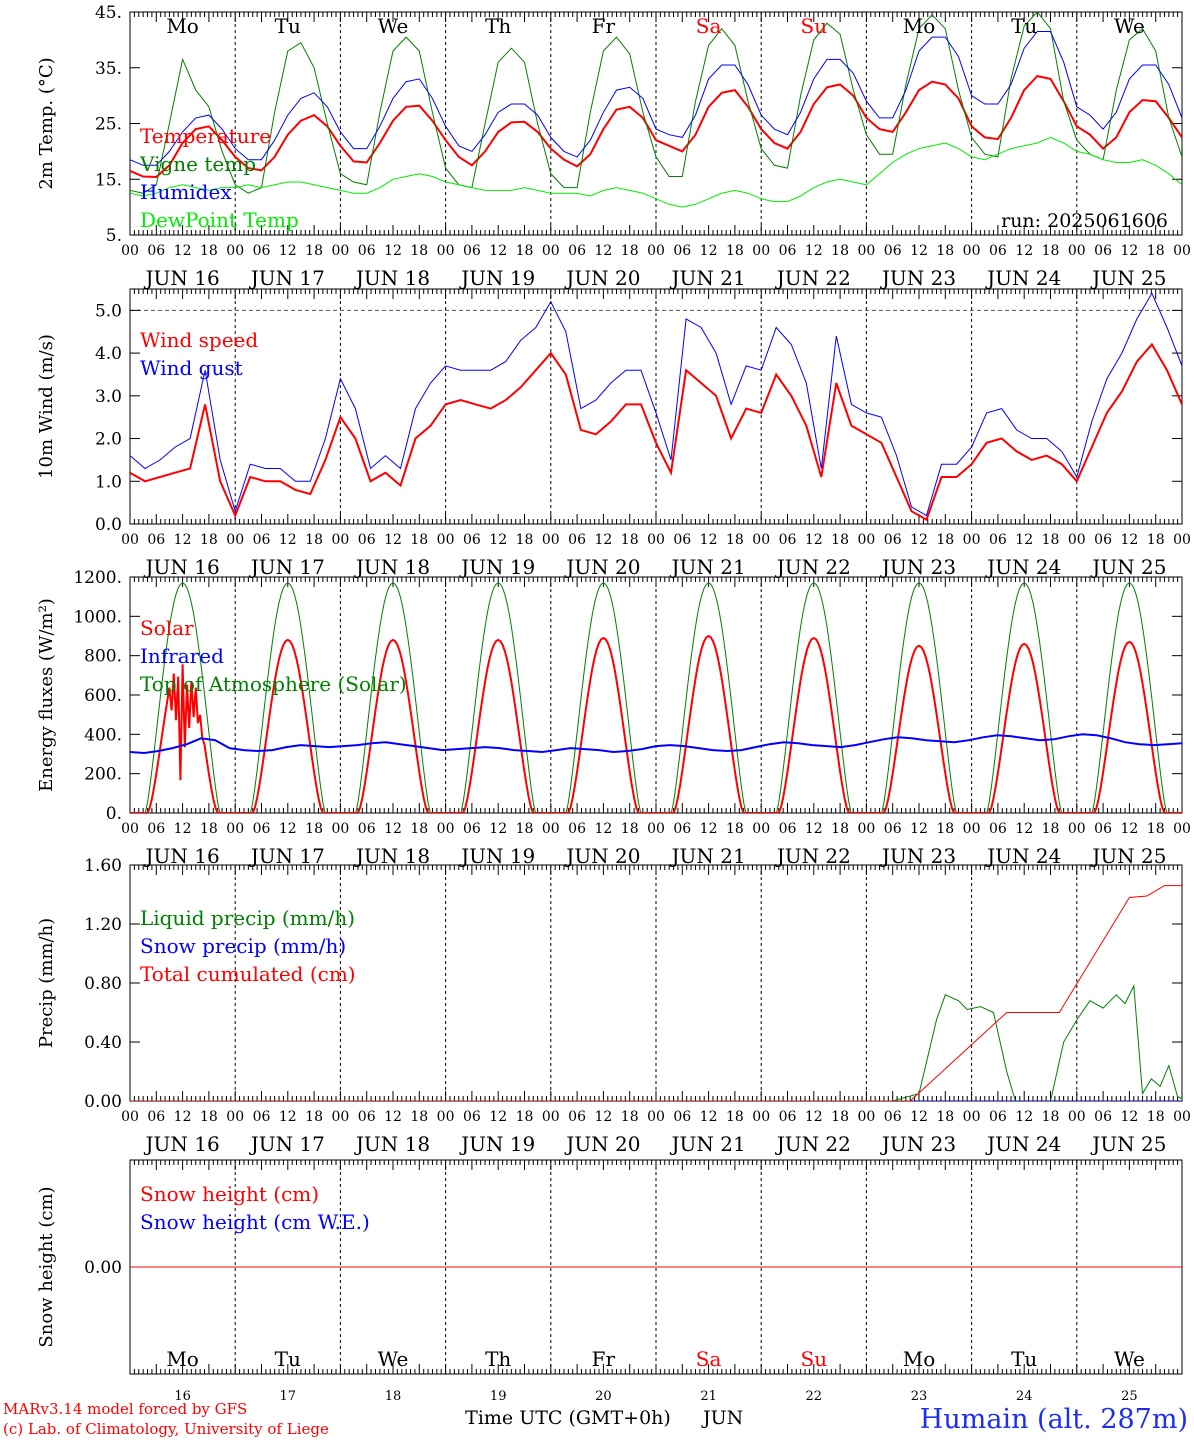 The width and height of the screenshot is (1194, 1440). Describe the element at coordinates (243, 946) in the screenshot. I see `legend-item: Snow precip (mm/h)` at that location.